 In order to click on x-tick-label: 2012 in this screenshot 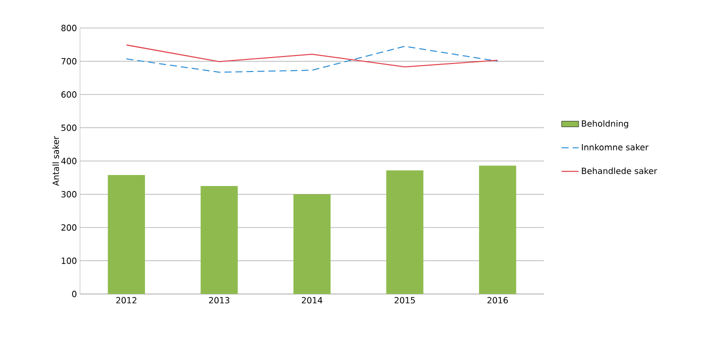, I will do `click(126, 300)`.